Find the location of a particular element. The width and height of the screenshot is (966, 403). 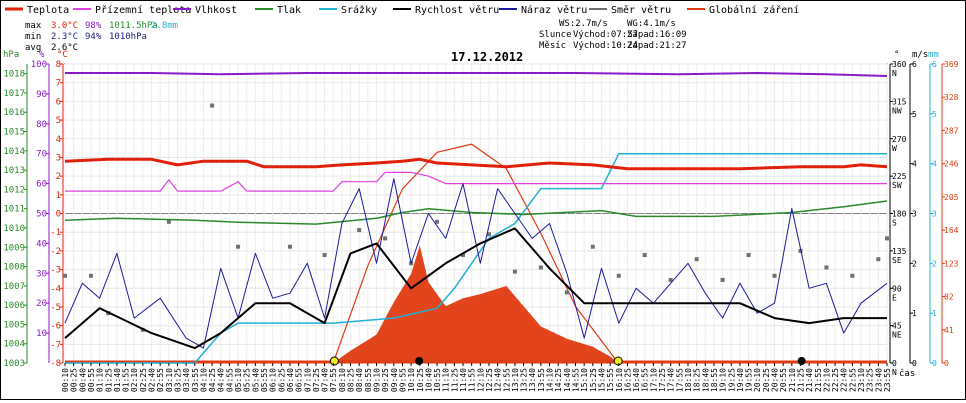

x-tick-label: 01:55 is located at coordinates (126, 380).